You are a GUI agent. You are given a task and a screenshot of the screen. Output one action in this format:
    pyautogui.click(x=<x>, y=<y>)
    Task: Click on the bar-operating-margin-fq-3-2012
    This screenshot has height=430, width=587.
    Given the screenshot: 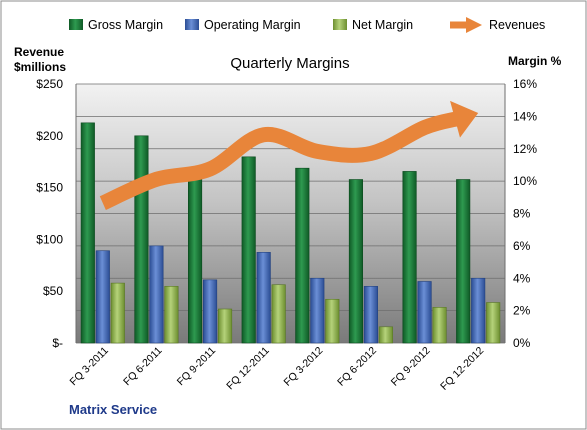 What is the action you would take?
    pyautogui.click(x=317, y=310)
    